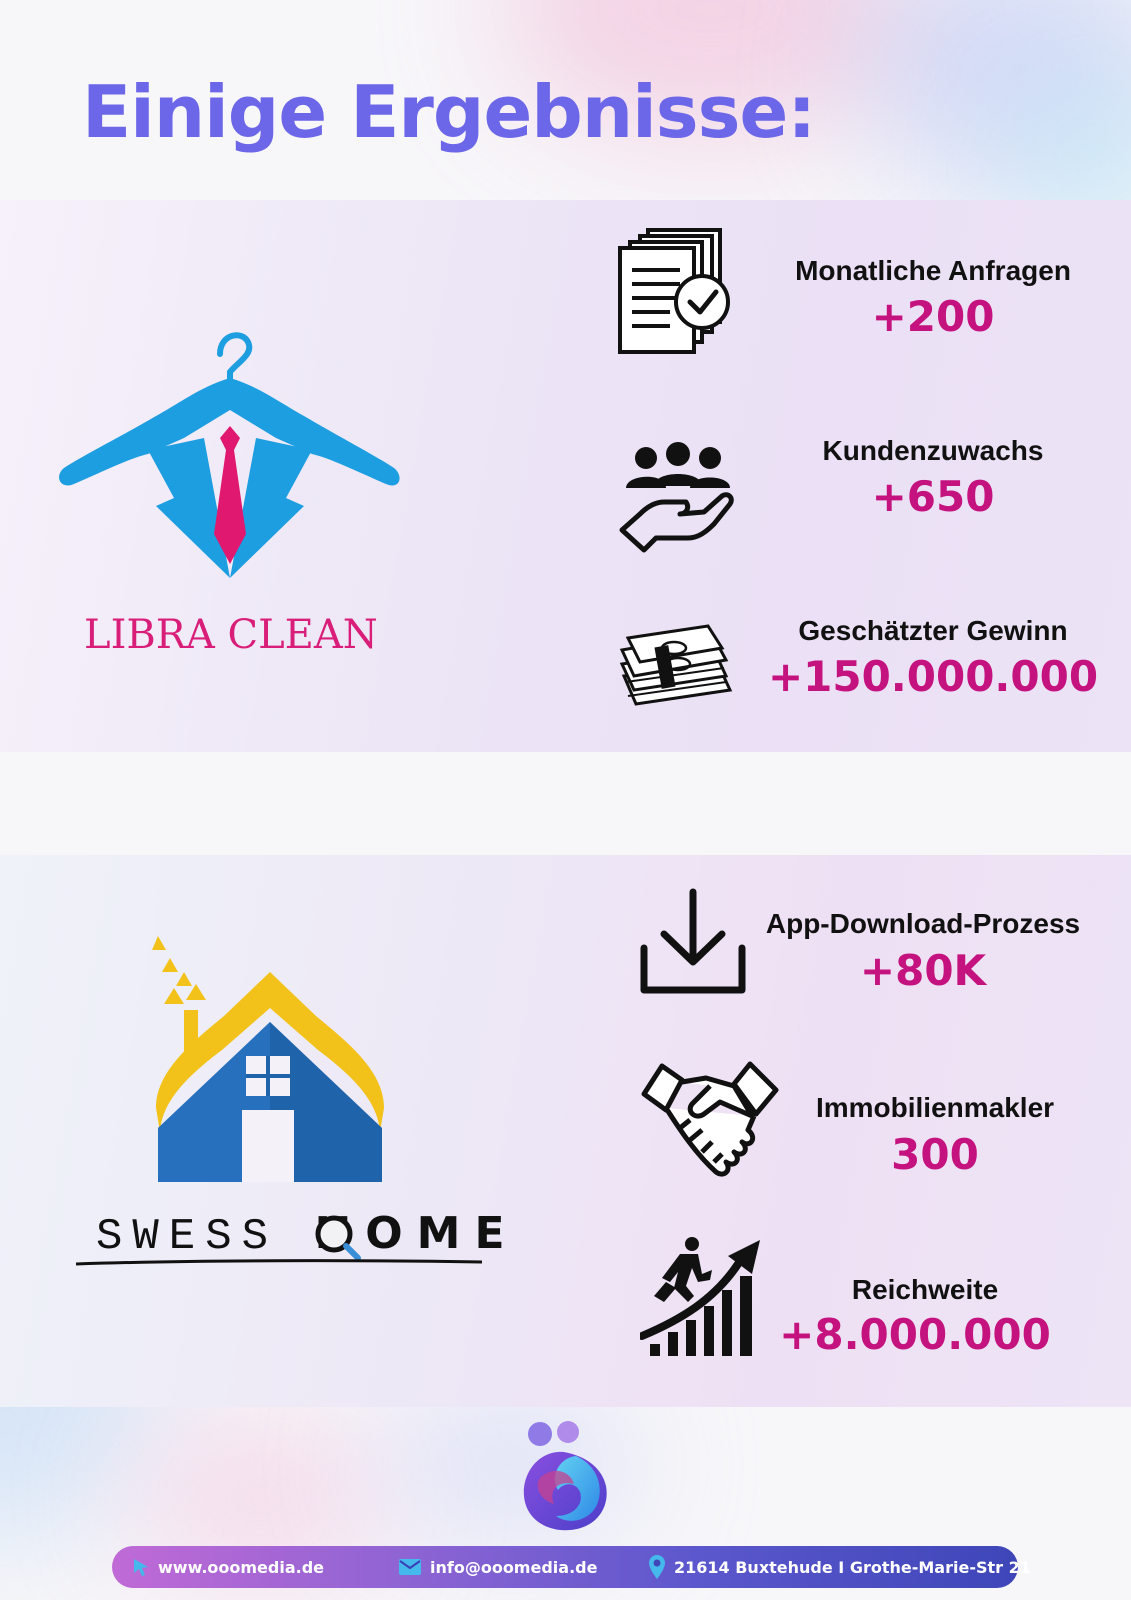 The width and height of the screenshot is (1131, 1600). Describe the element at coordinates (657, 1567) in the screenshot. I see `location-pin-icon` at that location.